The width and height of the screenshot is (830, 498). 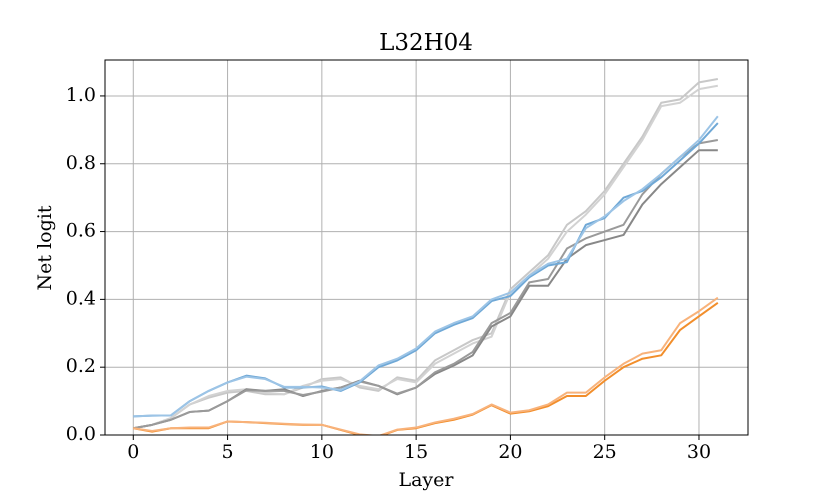 I want to click on chart-title: L32H04, so click(x=426, y=43).